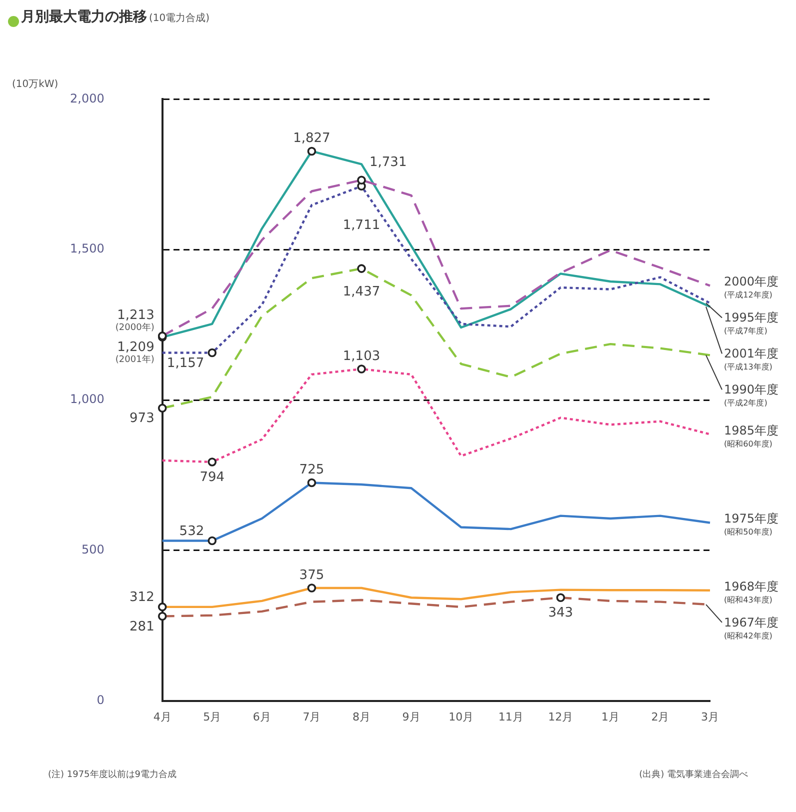 This screenshot has width=796, height=812. What do you see at coordinates (134, 360) in the screenshot?
I see `annotation: (2001年)` at bounding box center [134, 360].